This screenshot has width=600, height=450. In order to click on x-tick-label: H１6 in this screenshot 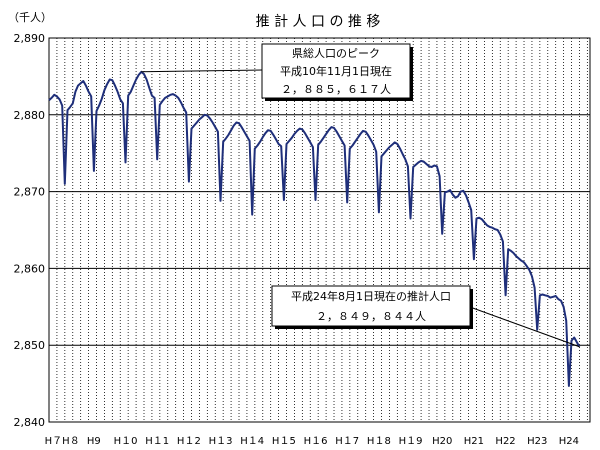, I will do `click(316, 441)`.